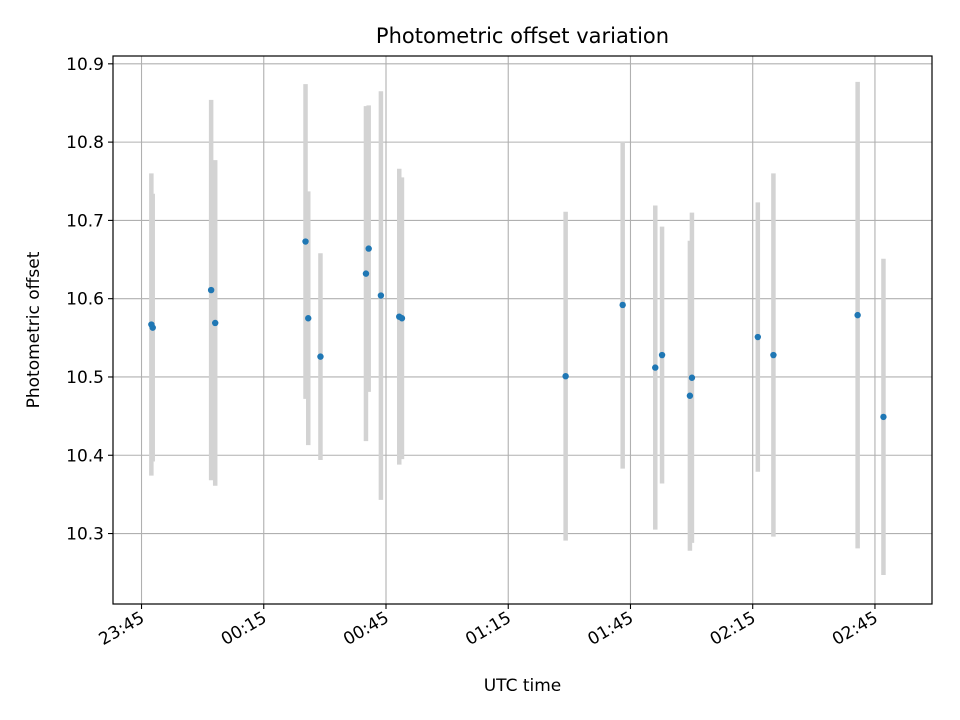 The height and width of the screenshot is (720, 960). I want to click on y-tick-label: 10.7, so click(85, 221).